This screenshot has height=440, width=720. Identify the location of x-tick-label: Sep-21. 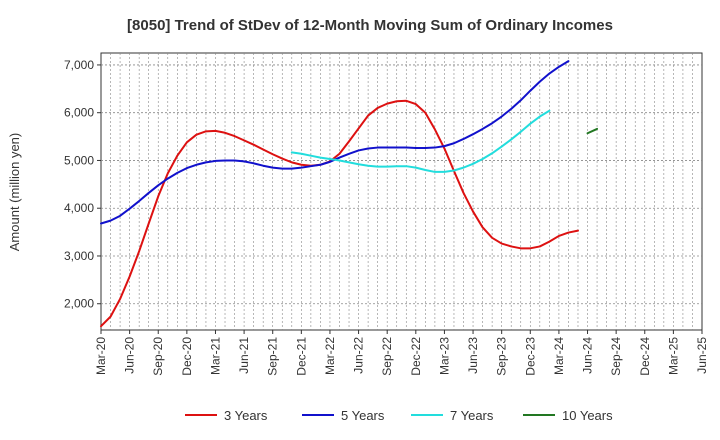
(273, 356).